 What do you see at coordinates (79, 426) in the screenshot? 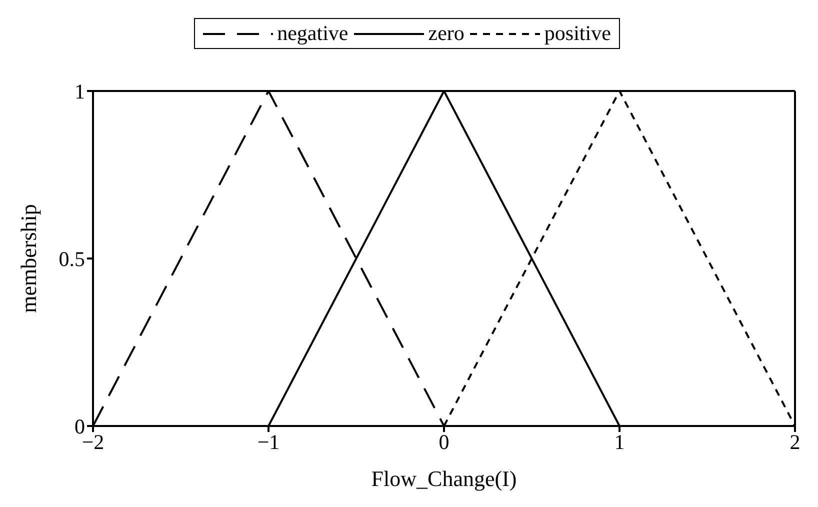
I see `y-tick-label: 0` at bounding box center [79, 426].